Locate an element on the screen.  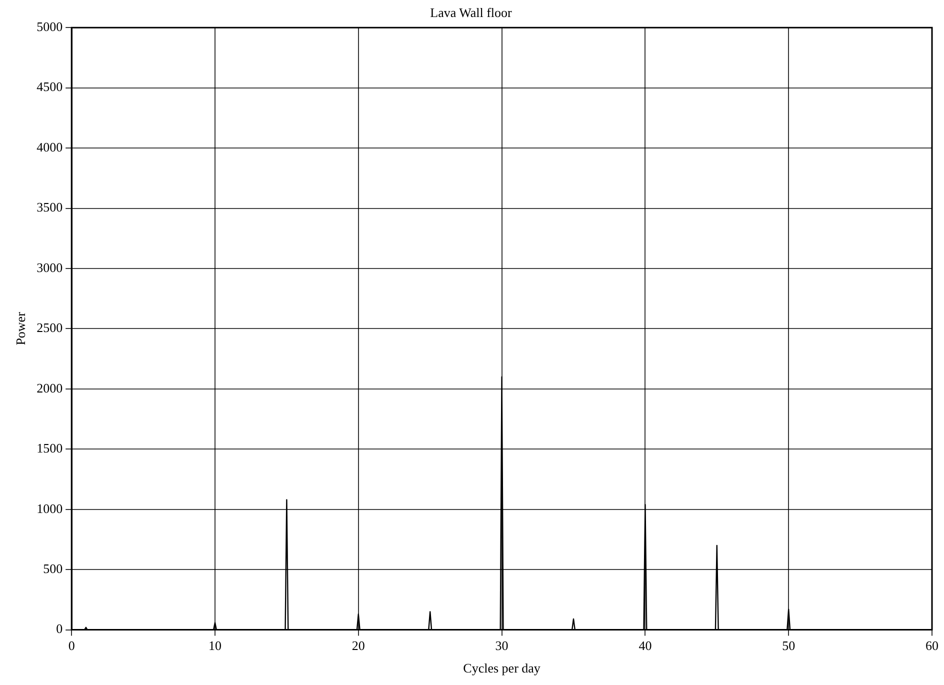
y-tick-label: 3500 is located at coordinates (49, 207).